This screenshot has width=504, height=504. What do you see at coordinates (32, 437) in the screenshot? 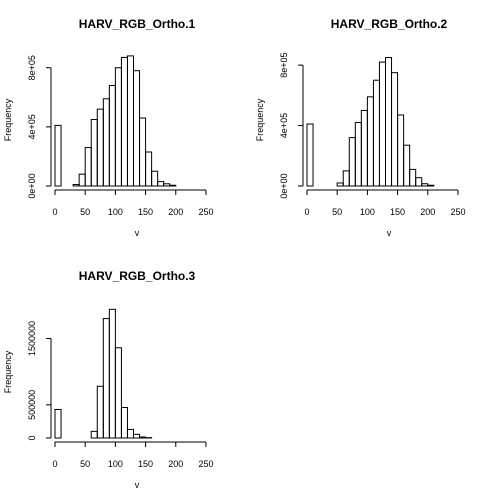
I see `y-tick-label: 0` at bounding box center [32, 437].